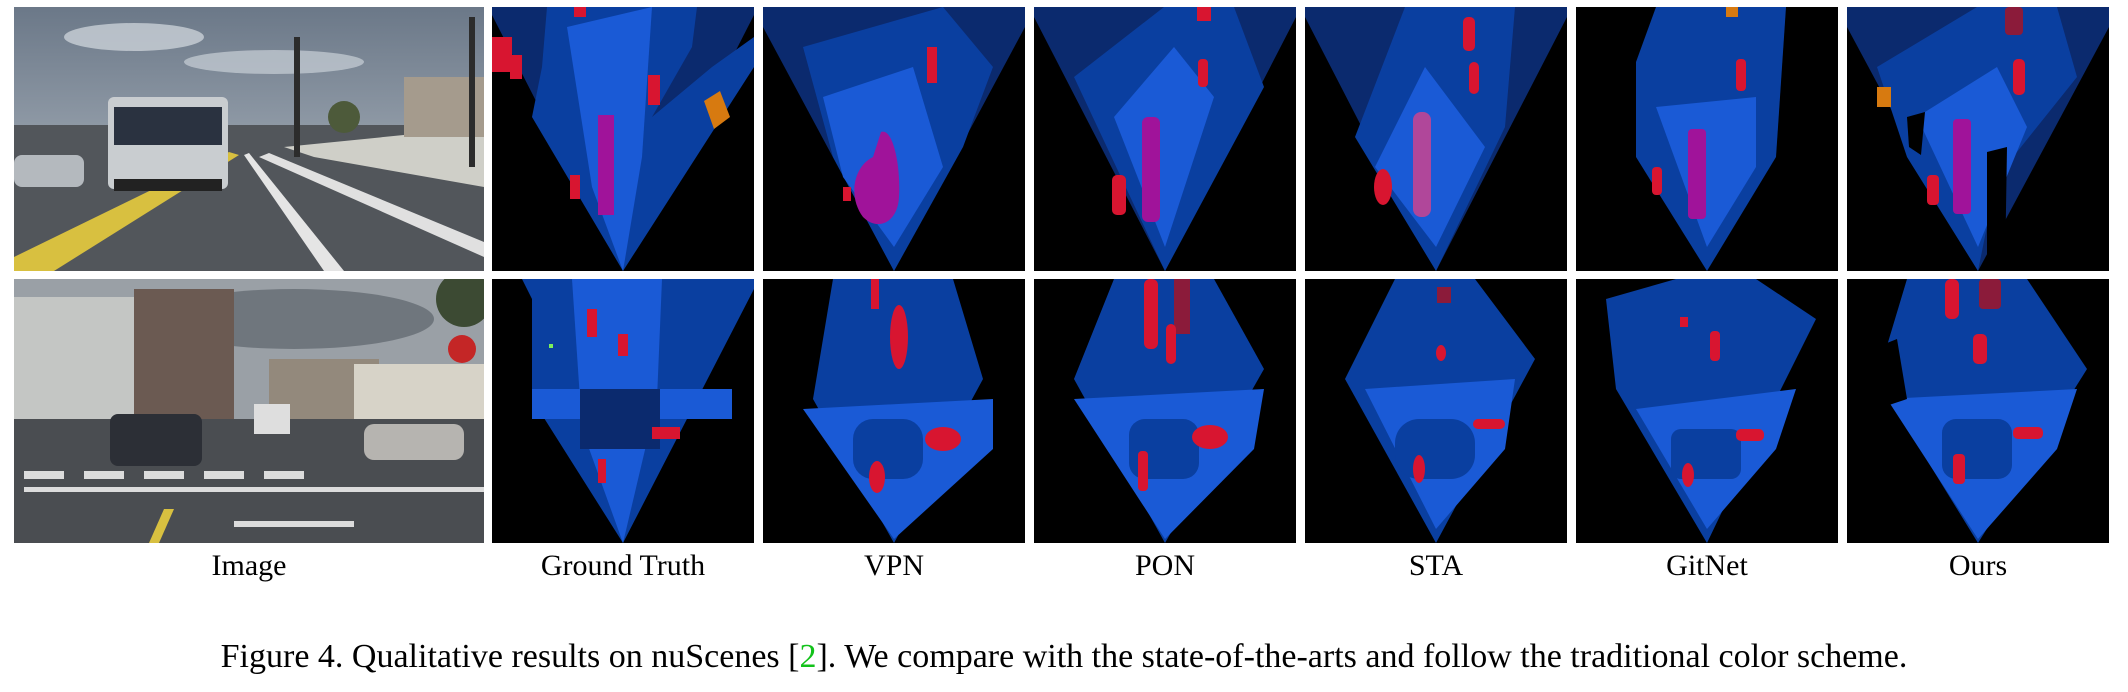  What do you see at coordinates (894, 411) in the screenshot?
I see `bev-vpn-row2` at bounding box center [894, 411].